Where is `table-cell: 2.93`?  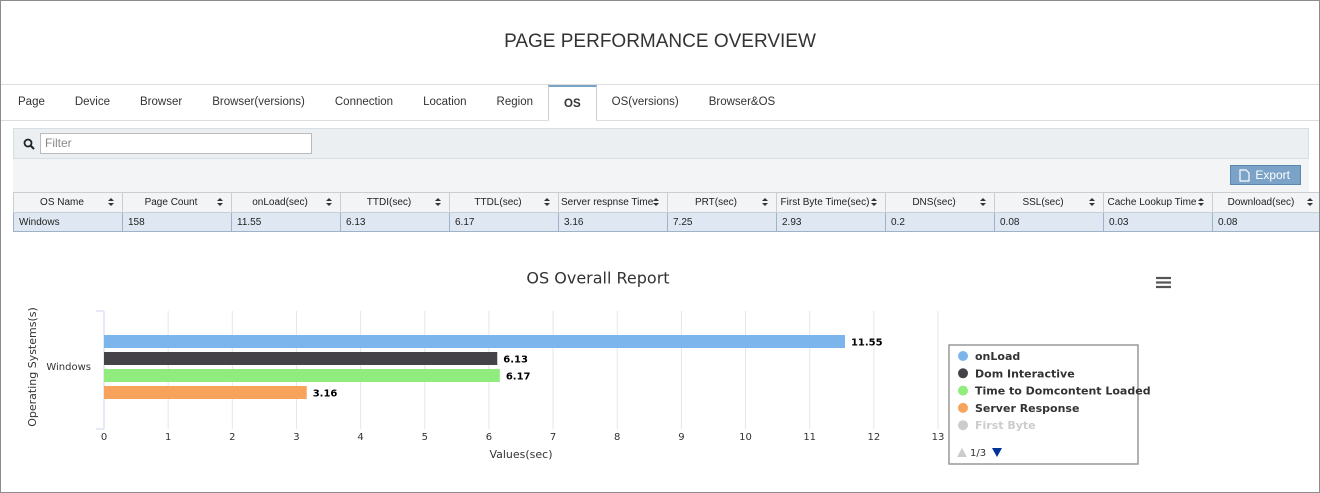
table-cell: 2.93 is located at coordinates (831, 222).